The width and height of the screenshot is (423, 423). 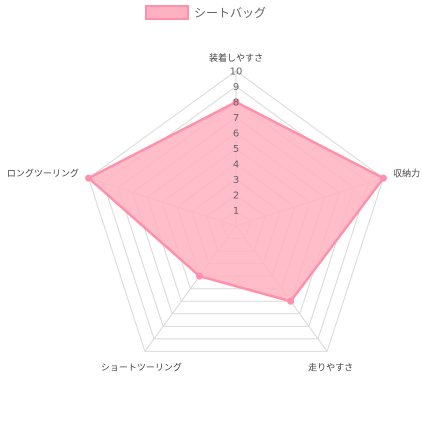 I want to click on radar-tick-labels: 1 2 3 4 5 6 7 8 9 10, so click(x=236, y=142).